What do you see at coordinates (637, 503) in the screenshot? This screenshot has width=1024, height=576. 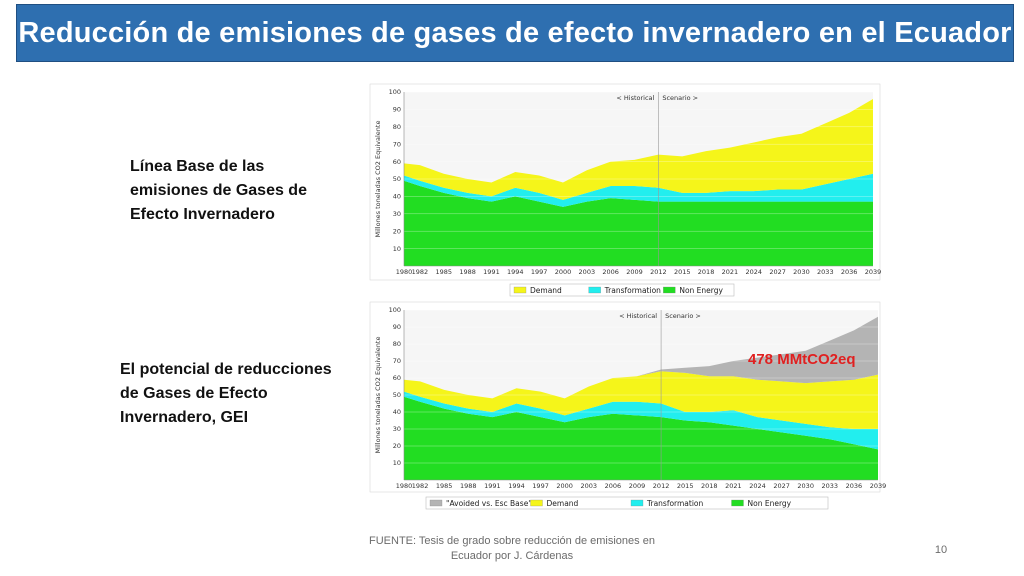 I see `reduction-legend-swatch-transformation` at bounding box center [637, 503].